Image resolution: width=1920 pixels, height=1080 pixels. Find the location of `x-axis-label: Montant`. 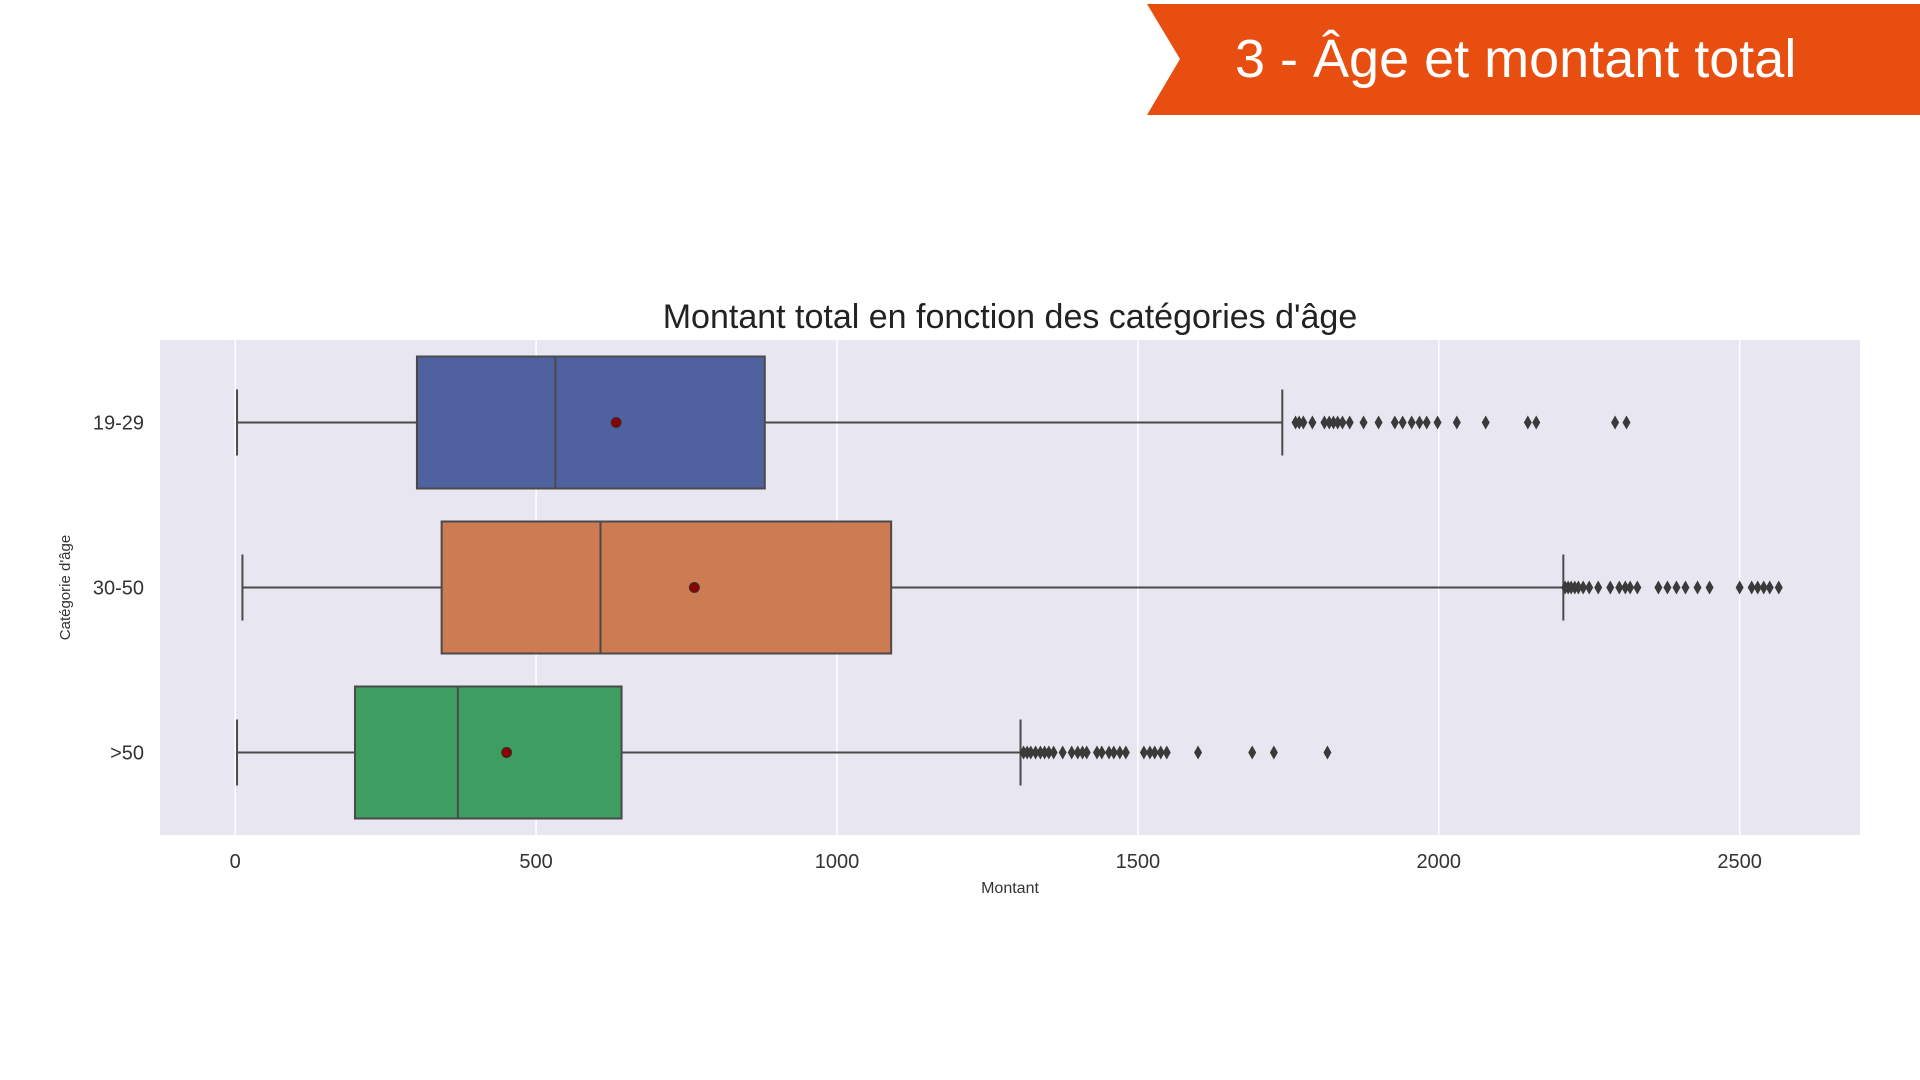

x-axis-label: Montant is located at coordinates (1010, 888).